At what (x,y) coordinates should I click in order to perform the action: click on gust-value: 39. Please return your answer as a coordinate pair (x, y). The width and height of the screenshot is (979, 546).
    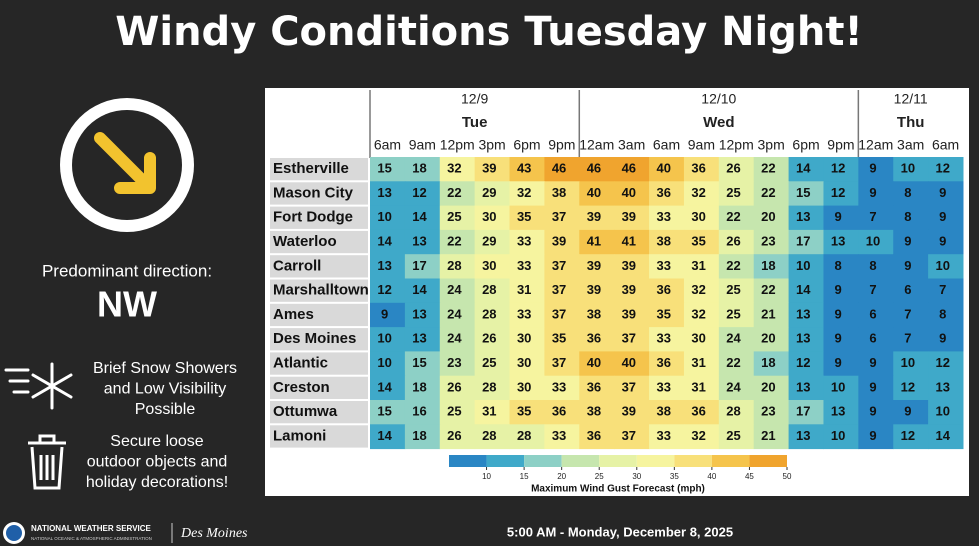
    Looking at the image, I should click on (489, 168).